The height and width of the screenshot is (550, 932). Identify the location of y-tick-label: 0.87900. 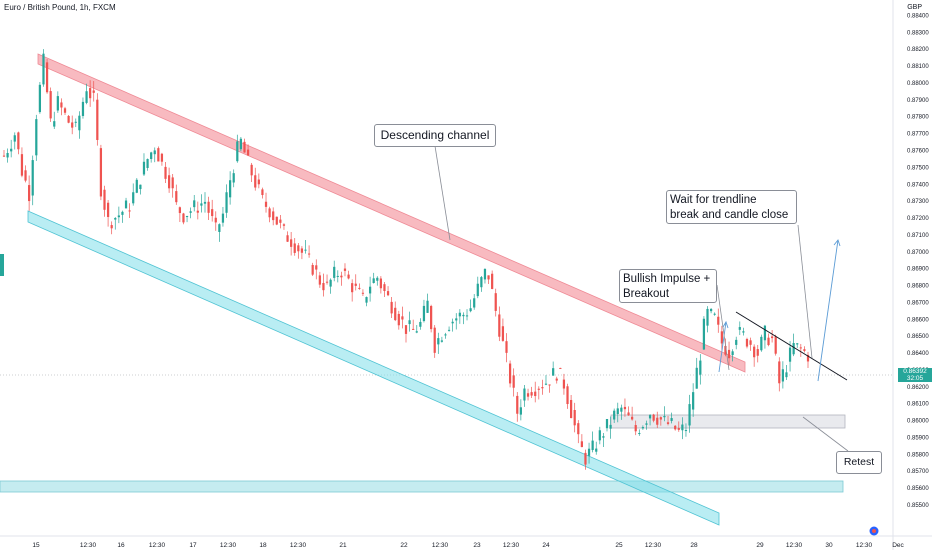
(918, 101).